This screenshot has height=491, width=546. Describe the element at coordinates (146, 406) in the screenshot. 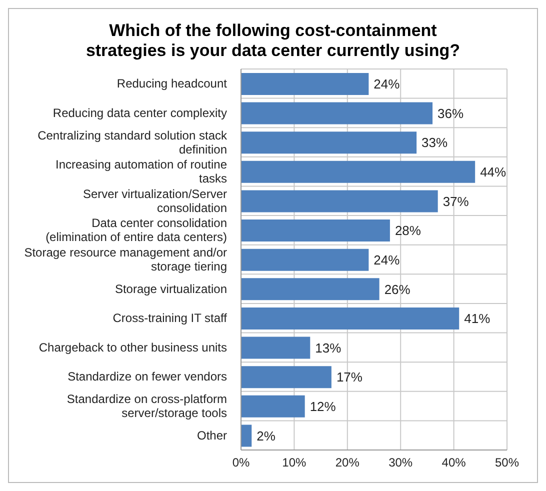

I see `y-tick-label: Standardize on cross-platform server/storage tools` at that location.